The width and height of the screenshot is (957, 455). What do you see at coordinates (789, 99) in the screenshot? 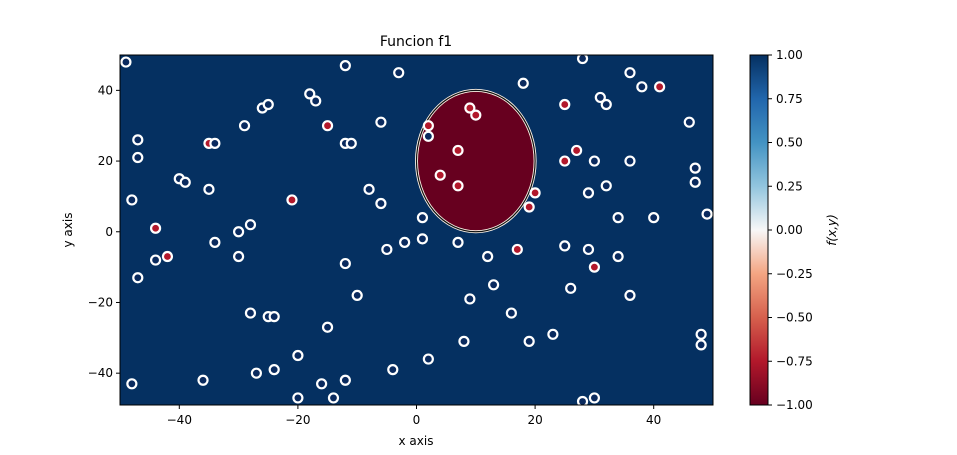
I see `colorbar-tick-label: 0.75` at bounding box center [789, 99].